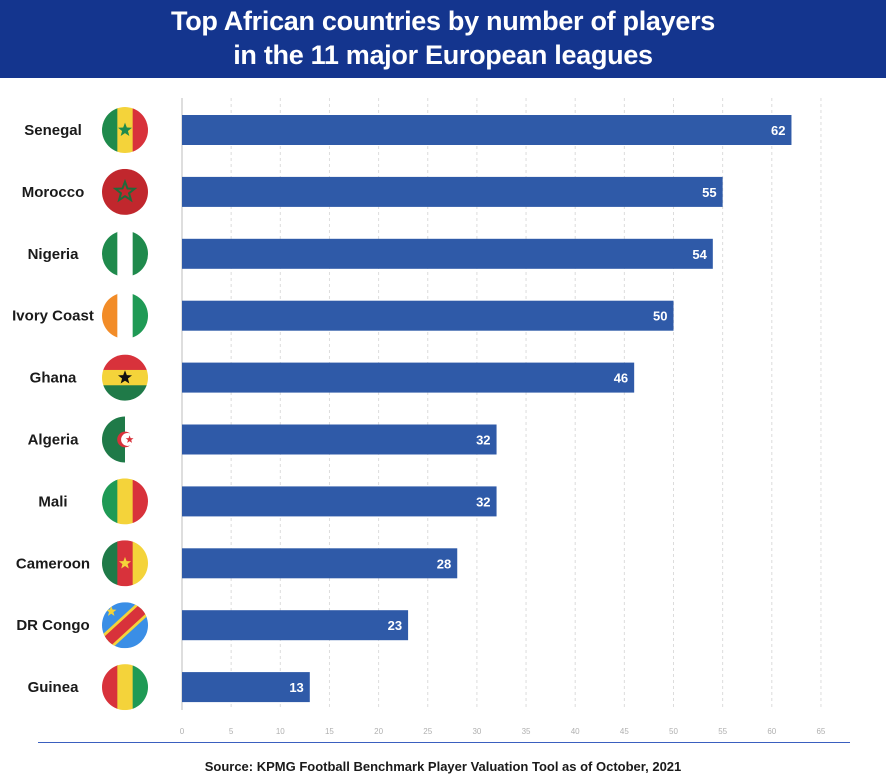 This screenshot has height=784, width=886. What do you see at coordinates (778, 130) in the screenshot?
I see `value-label-senegal: 62` at bounding box center [778, 130].